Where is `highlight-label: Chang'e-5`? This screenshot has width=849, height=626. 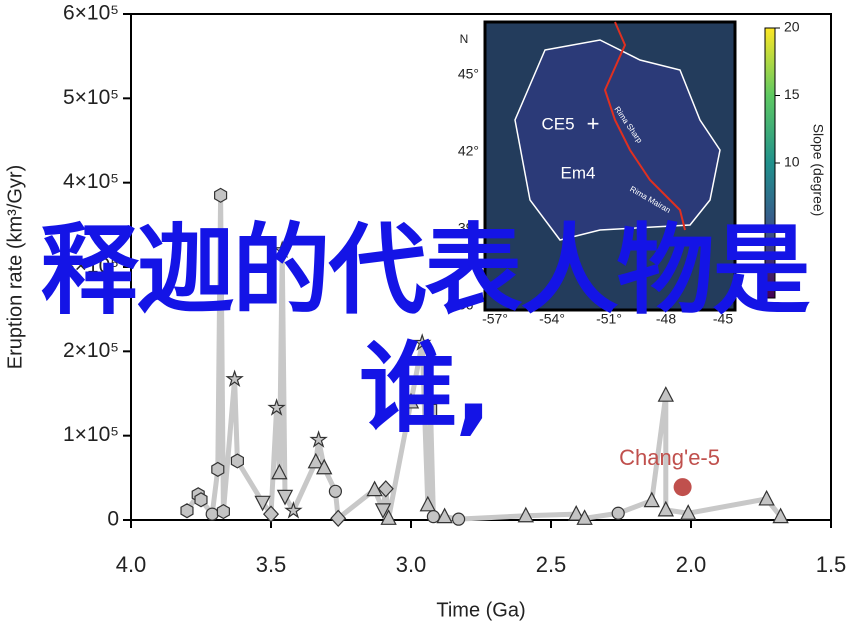 highlight-label: Chang'e-5 is located at coordinates (669, 457).